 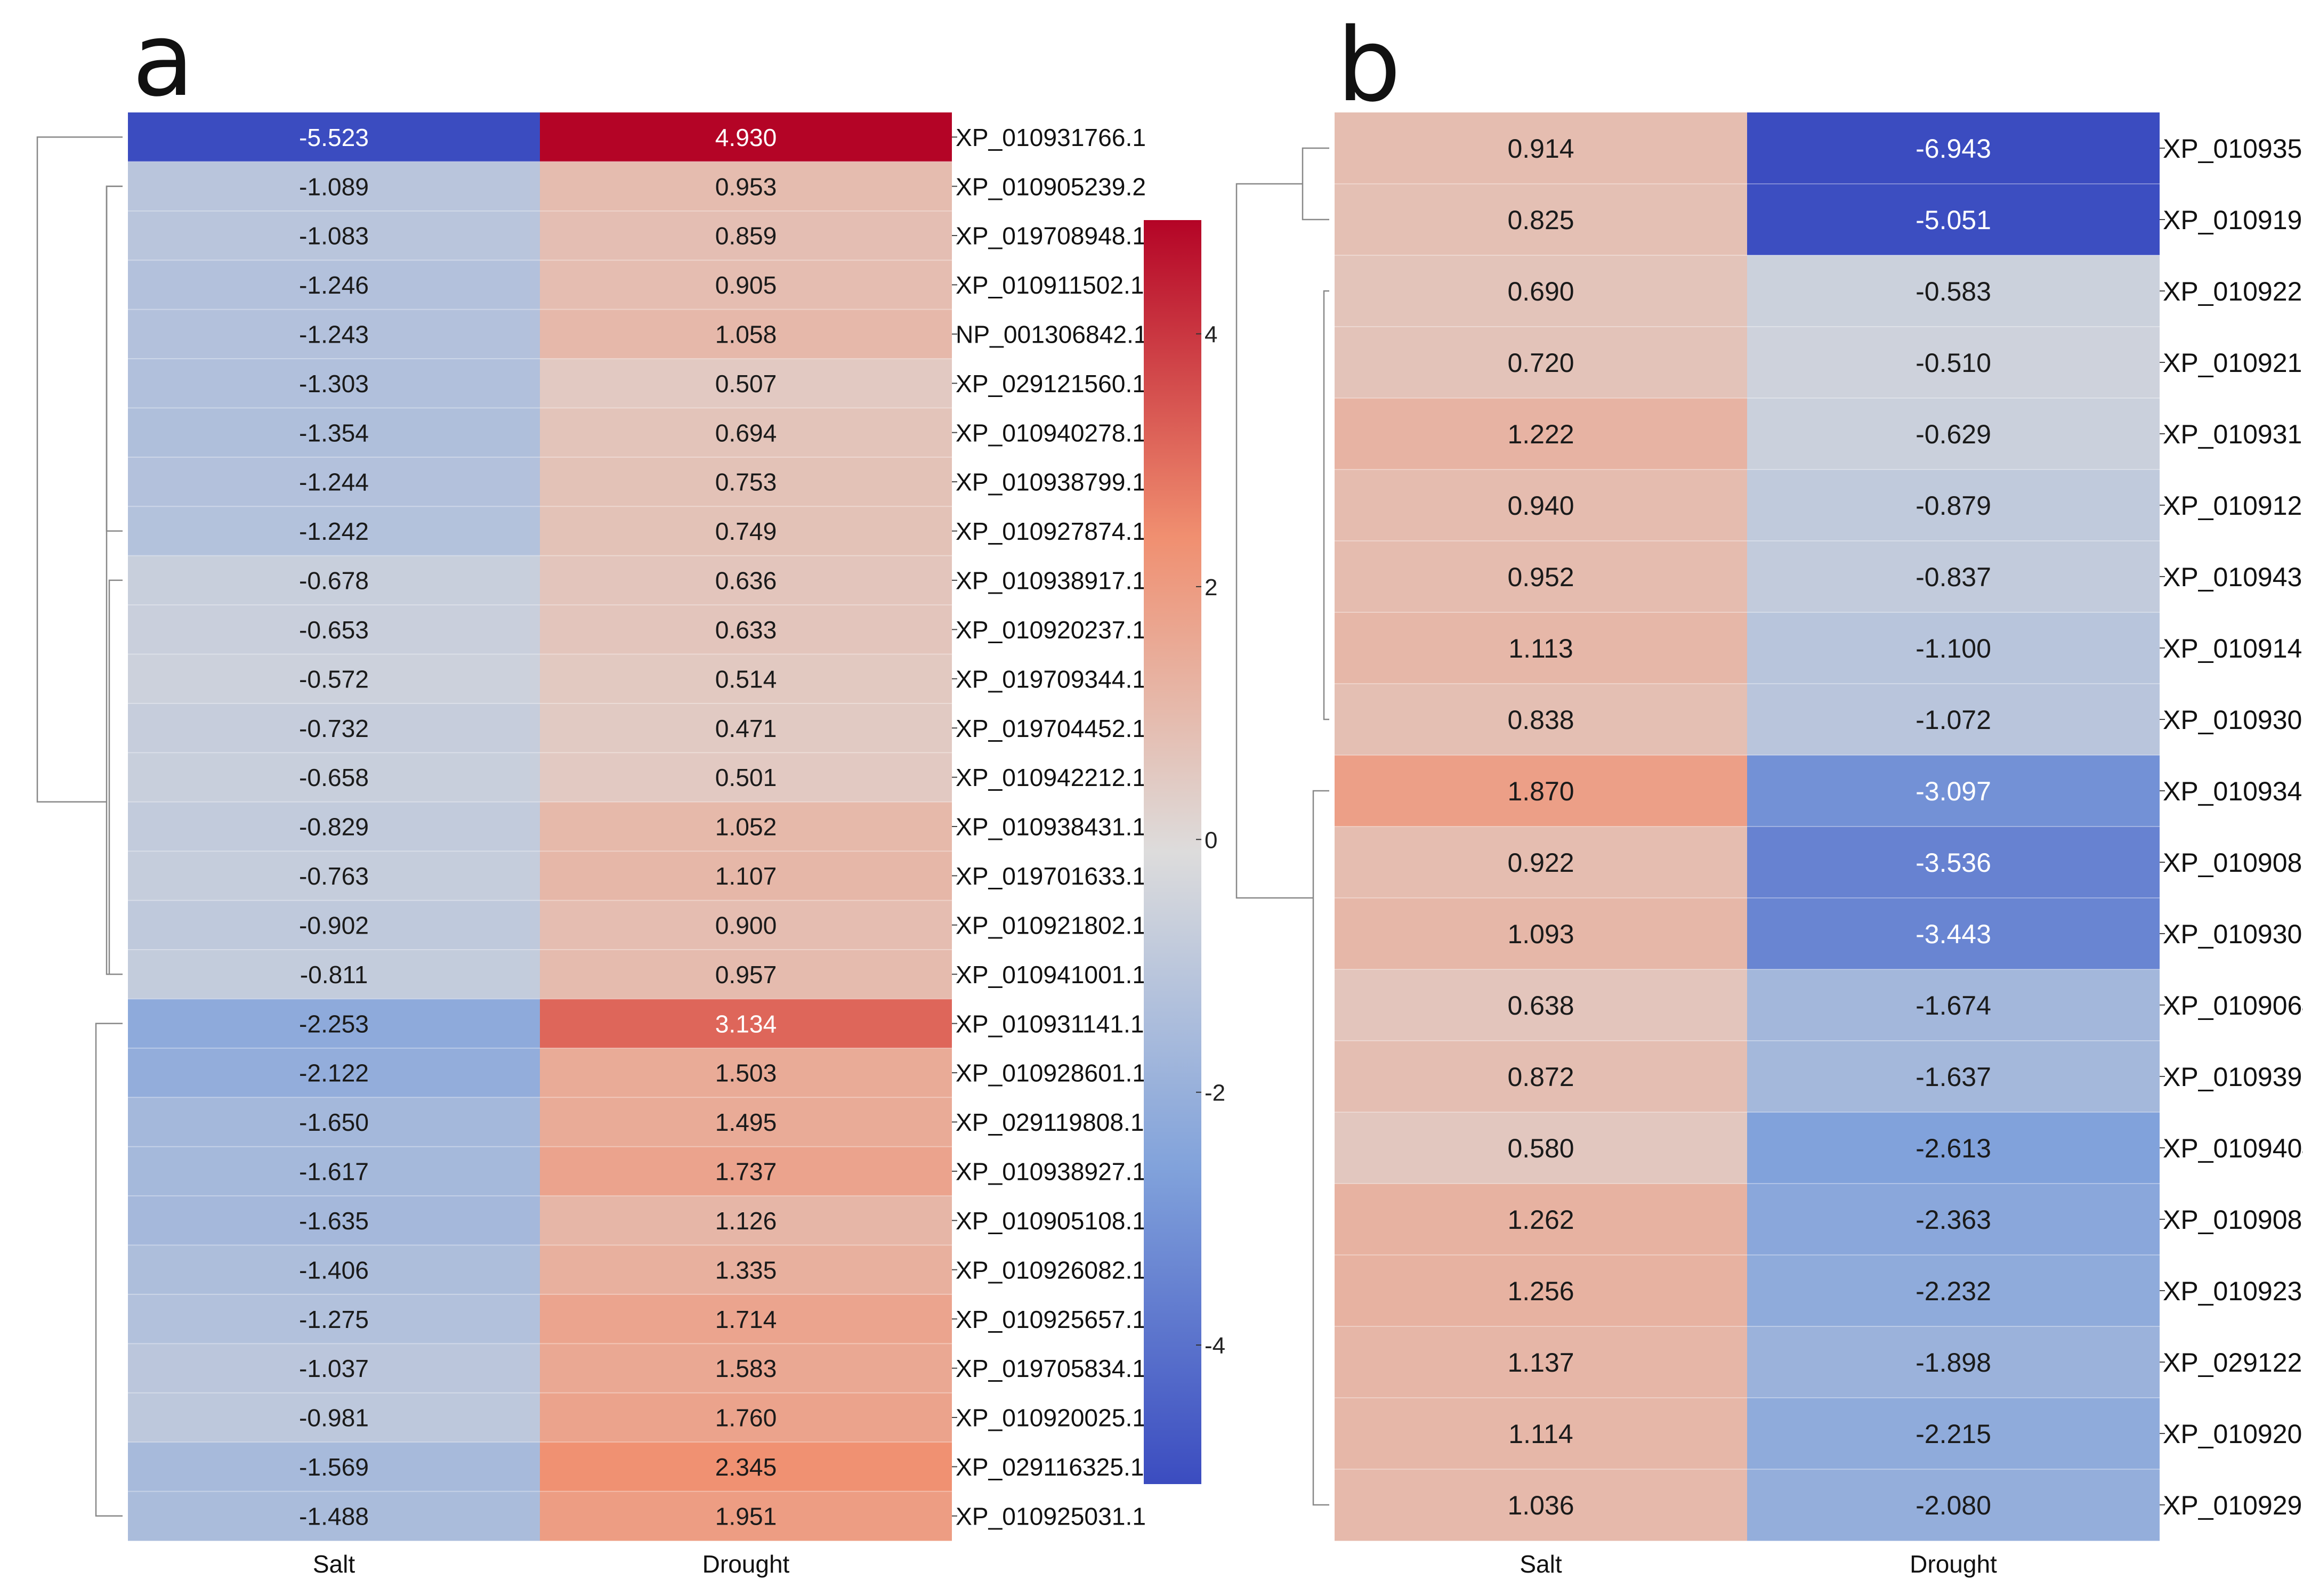 What do you see at coordinates (1051, 1172) in the screenshot?
I see `row-label: XP_010938927.1` at bounding box center [1051, 1172].